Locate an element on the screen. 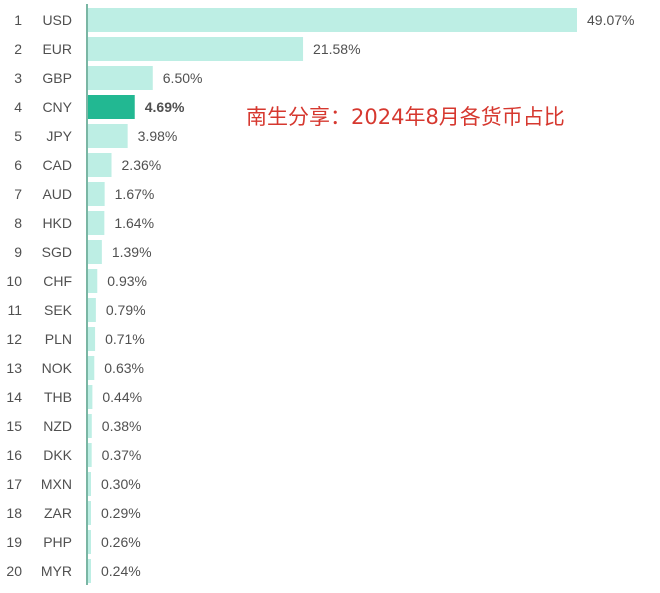  category-label: AUD is located at coordinates (57, 194).